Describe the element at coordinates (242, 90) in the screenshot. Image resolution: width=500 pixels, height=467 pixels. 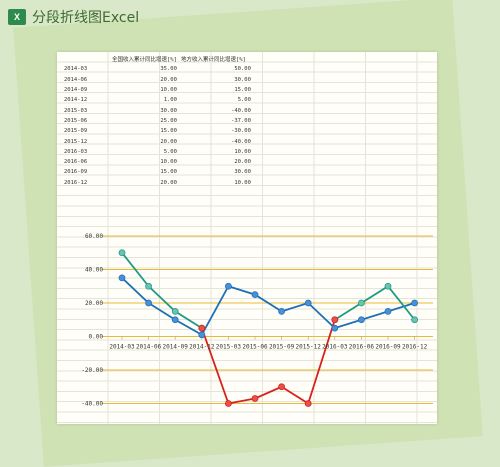
I see `table-cell-local: 15.00` at that location.